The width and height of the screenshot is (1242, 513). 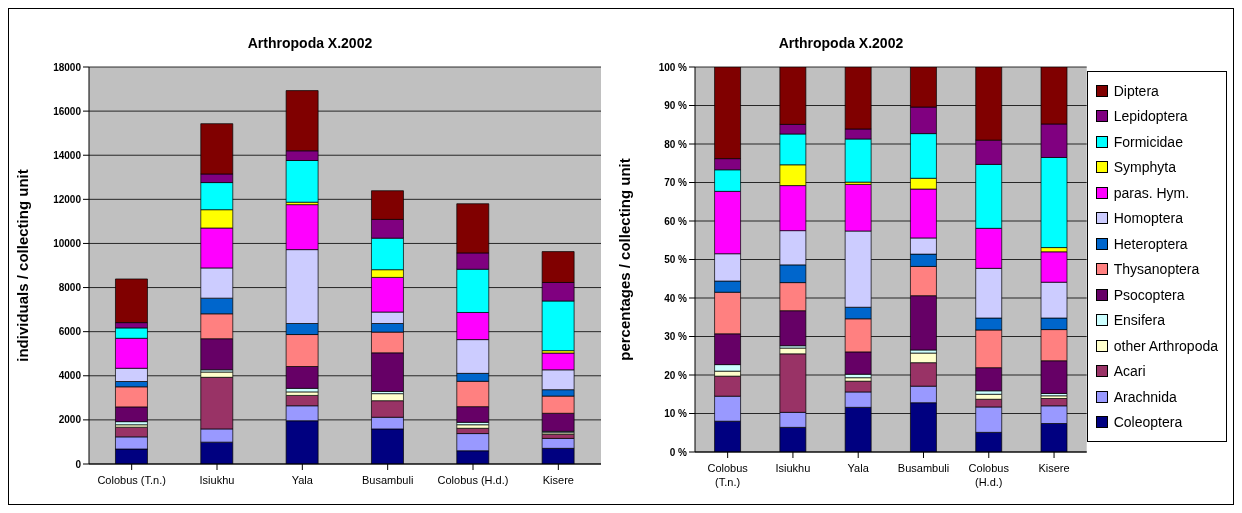 I want to click on legend-label: Formicidae, so click(x=1148, y=141).